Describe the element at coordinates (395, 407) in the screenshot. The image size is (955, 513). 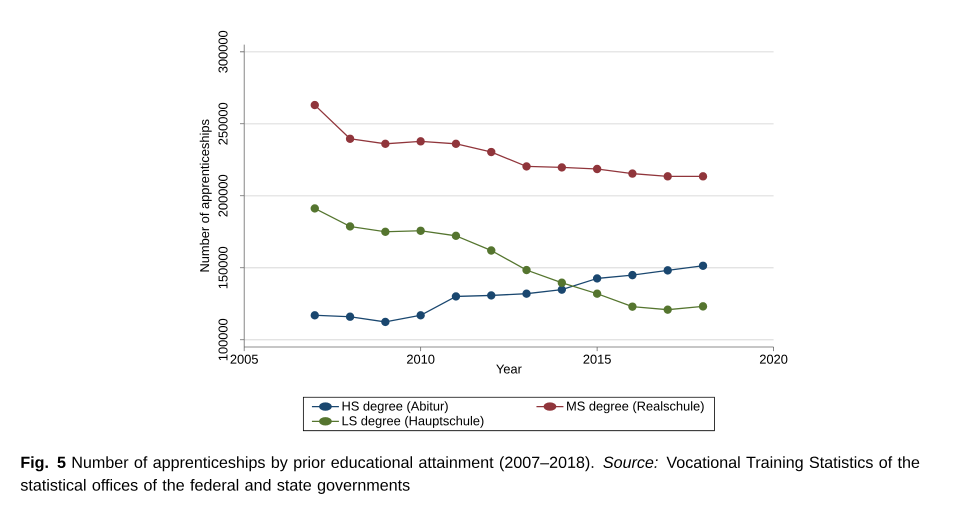
I see `legend-label: HS degree (Abitur)` at that location.